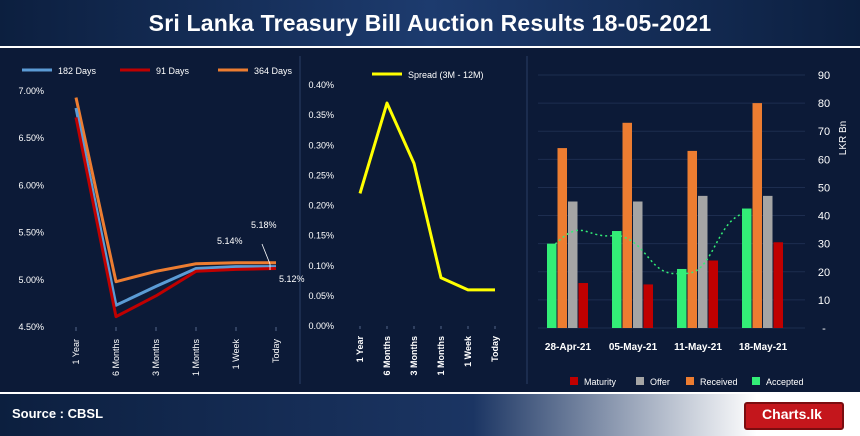  What do you see at coordinates (176, 329) in the screenshot?
I see `x-grid` at bounding box center [176, 329].